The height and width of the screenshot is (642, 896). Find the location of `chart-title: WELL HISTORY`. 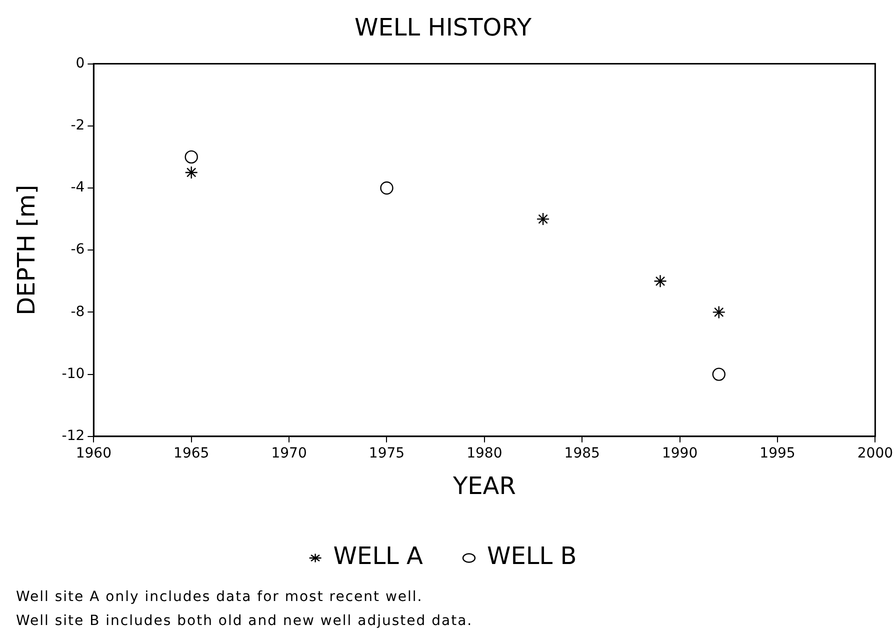

chart-title: WELL HISTORY is located at coordinates (443, 28).